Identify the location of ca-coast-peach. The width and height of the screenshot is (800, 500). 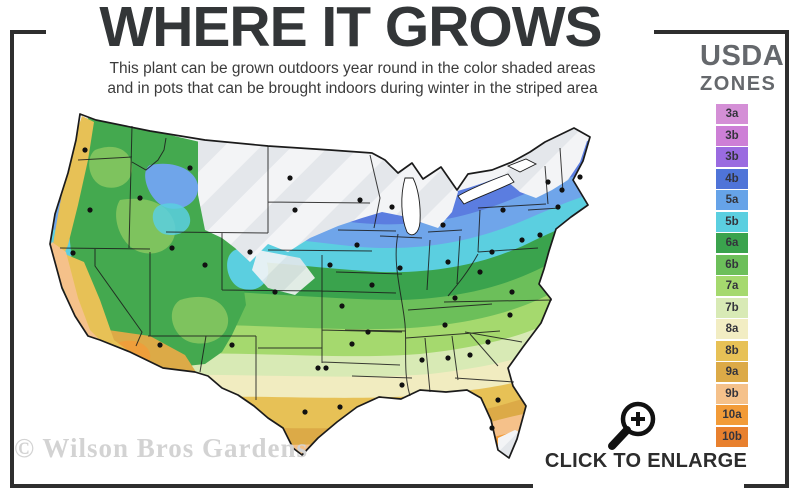
(75, 291).